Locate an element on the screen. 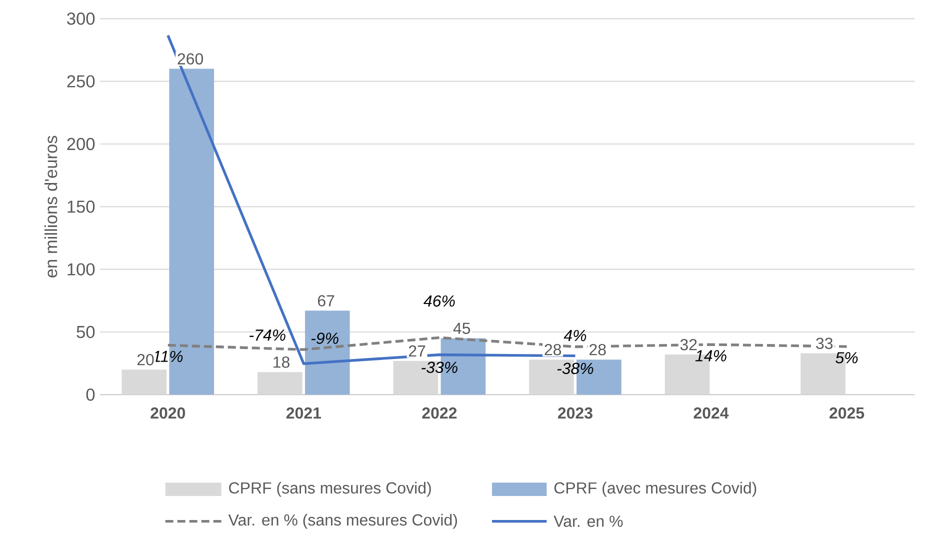 This screenshot has height=543, width=928. x-tick-label: 2020 is located at coordinates (168, 413).